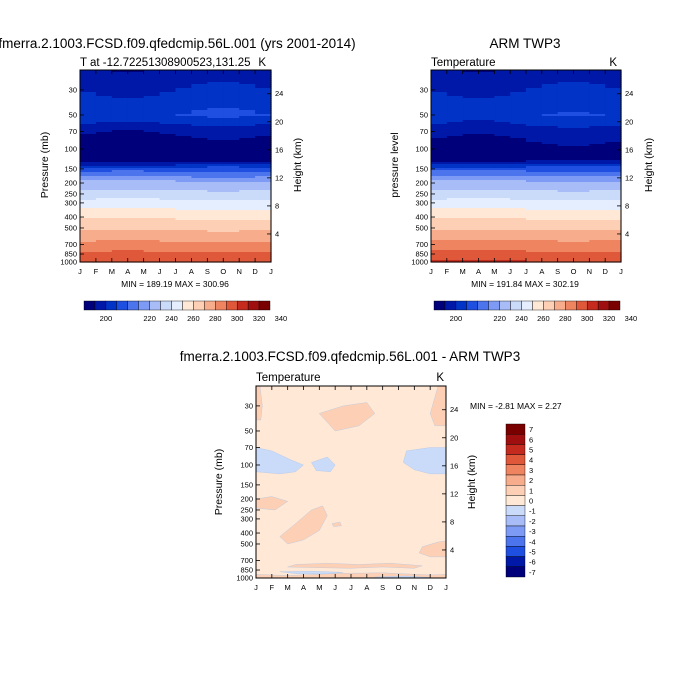 This screenshot has height=700, width=700. What do you see at coordinates (246, 484) in the screenshot?
I see `y-tick-label: 150` at bounding box center [246, 484].